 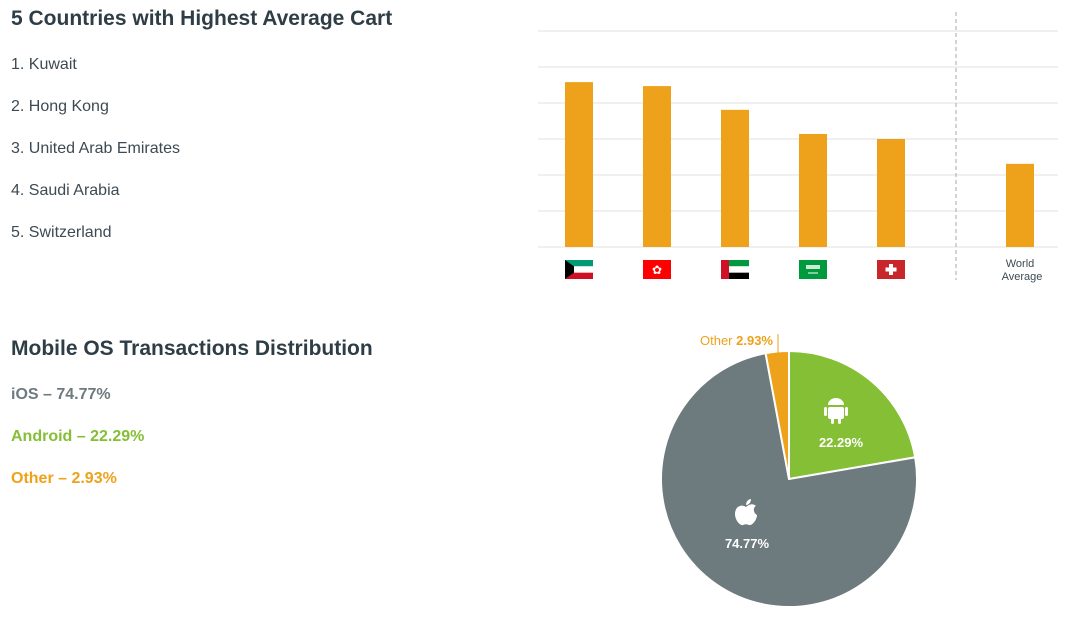 I want to click on bar-saudi-arabia, so click(x=813, y=190).